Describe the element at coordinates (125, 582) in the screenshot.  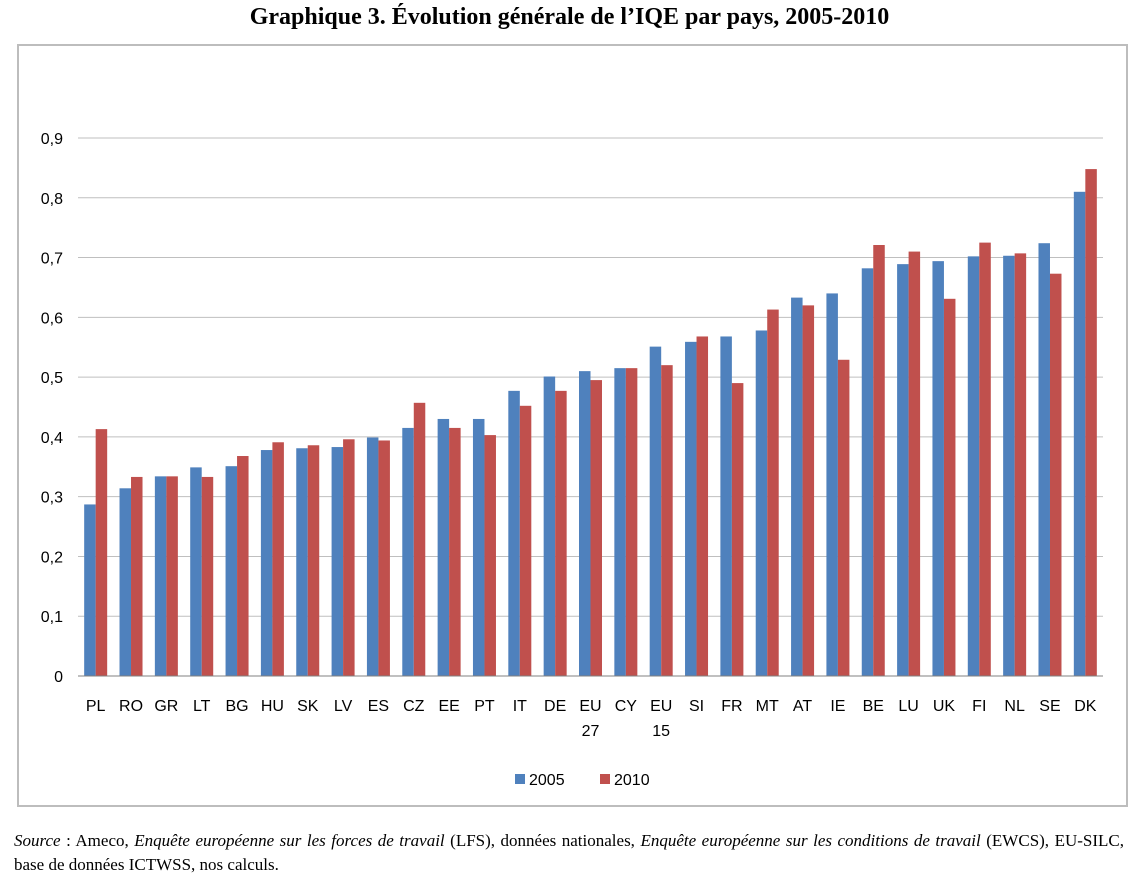
I see `bar-2005-RO` at that location.